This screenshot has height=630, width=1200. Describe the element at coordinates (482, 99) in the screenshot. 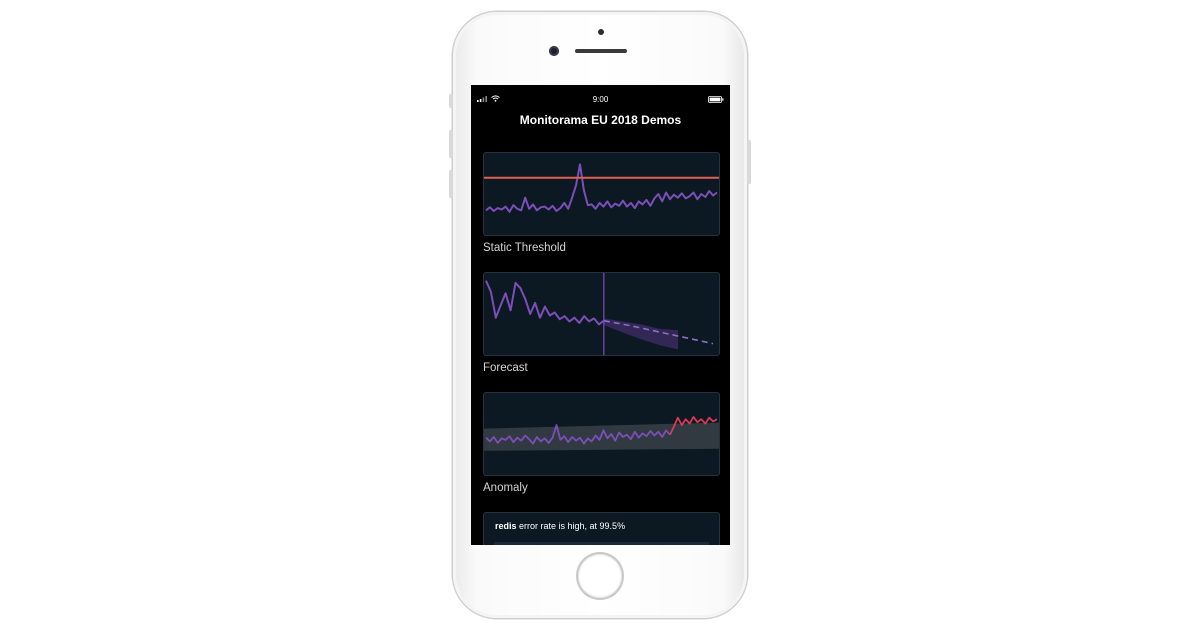

I see `signal-icon` at that location.